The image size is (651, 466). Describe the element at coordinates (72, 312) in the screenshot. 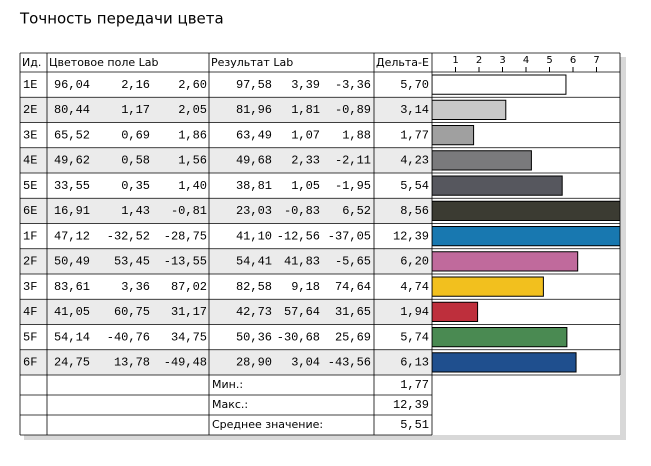

I see `cell: 41,05` at that location.